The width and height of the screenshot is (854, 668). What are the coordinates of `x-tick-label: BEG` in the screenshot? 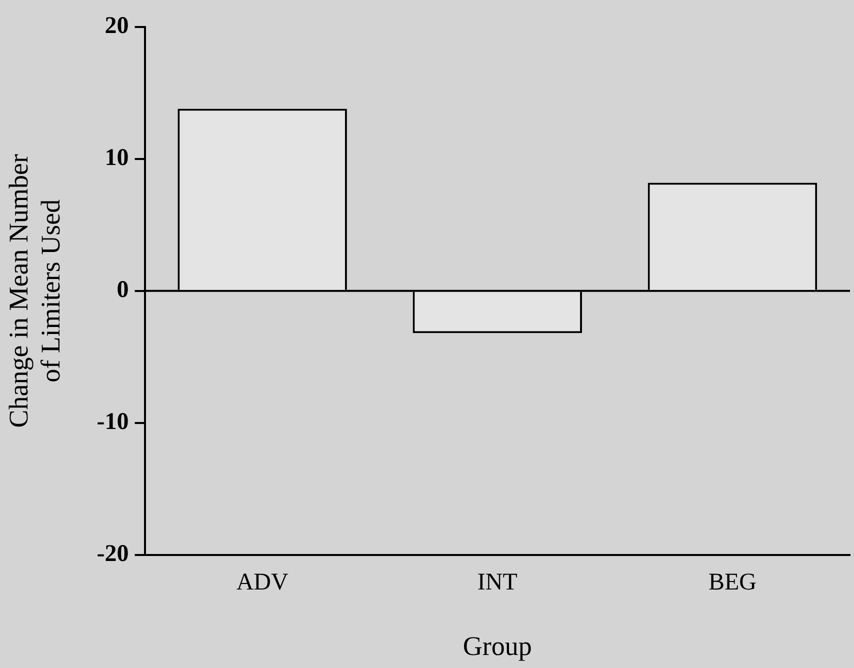 It's located at (732, 582).